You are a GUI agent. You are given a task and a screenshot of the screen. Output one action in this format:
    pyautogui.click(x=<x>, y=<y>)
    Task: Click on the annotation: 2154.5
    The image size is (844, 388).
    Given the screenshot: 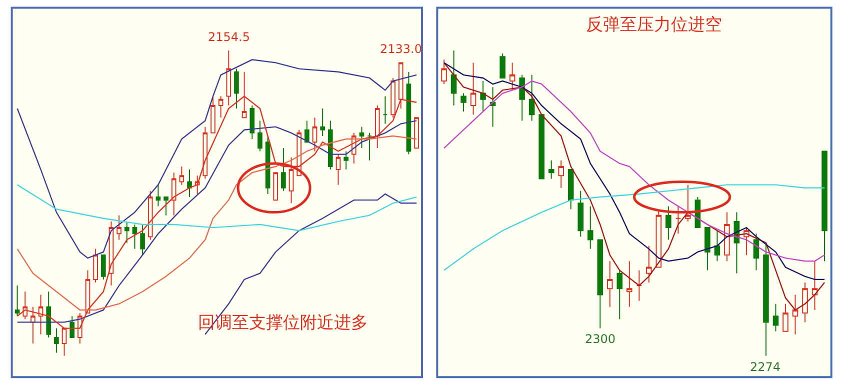 What is the action you would take?
    pyautogui.click(x=229, y=37)
    